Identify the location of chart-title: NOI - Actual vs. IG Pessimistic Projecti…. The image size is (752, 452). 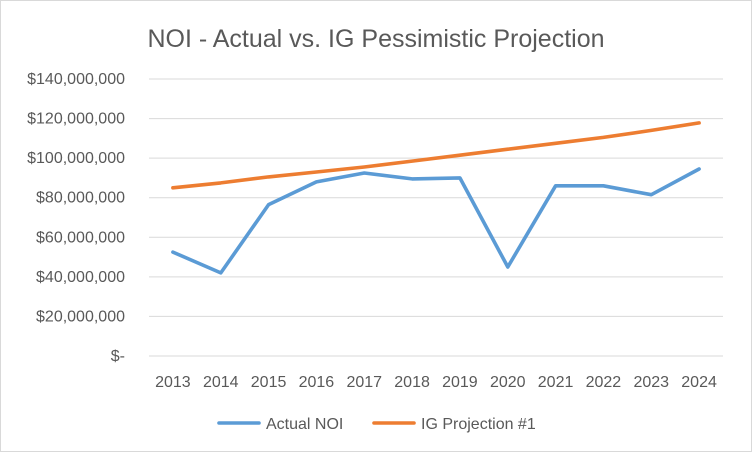
(375, 39).